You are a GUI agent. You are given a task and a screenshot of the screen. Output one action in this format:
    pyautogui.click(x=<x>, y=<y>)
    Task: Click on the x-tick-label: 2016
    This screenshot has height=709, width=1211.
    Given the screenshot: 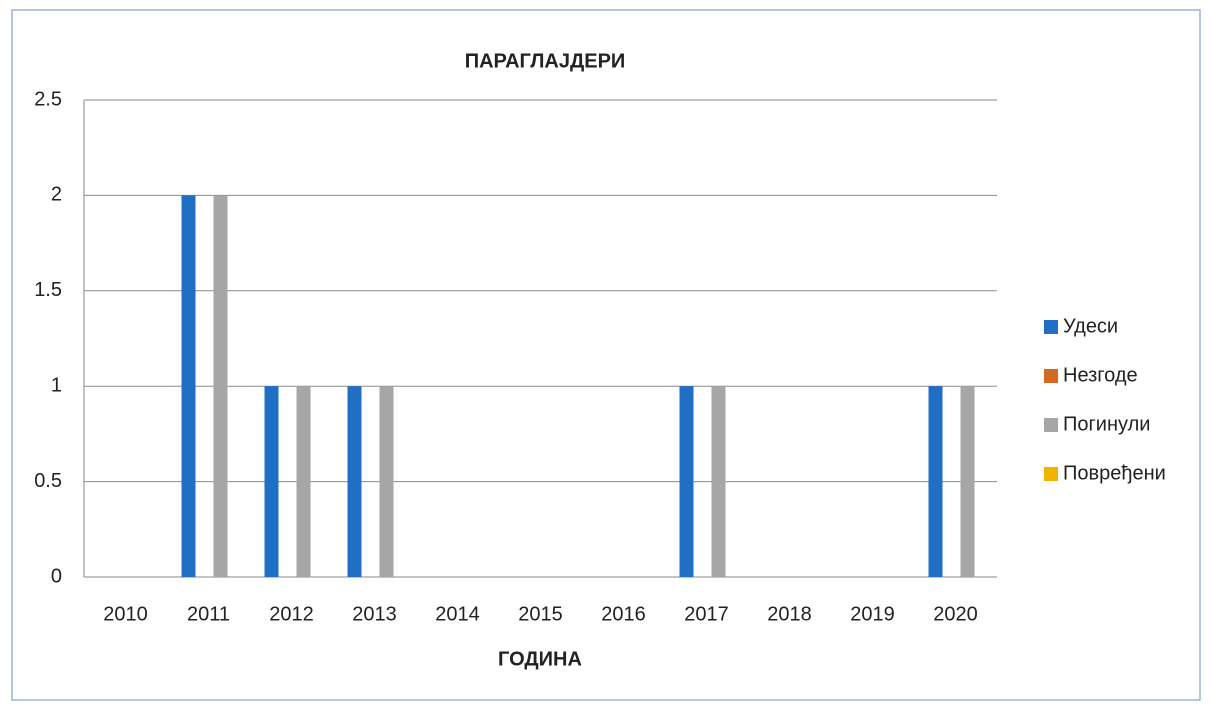 What is the action you would take?
    pyautogui.click(x=623, y=614)
    